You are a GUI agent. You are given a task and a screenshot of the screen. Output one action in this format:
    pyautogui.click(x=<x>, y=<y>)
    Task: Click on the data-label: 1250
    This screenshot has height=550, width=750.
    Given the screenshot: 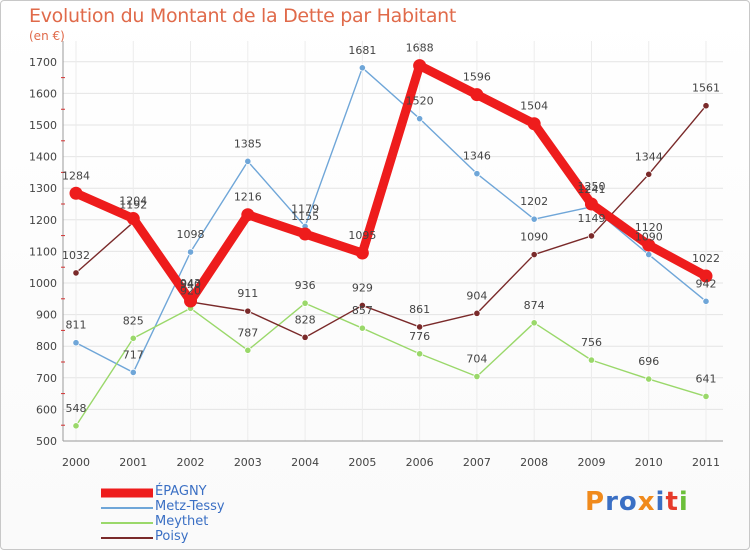 What is the action you would take?
    pyautogui.click(x=591, y=186)
    